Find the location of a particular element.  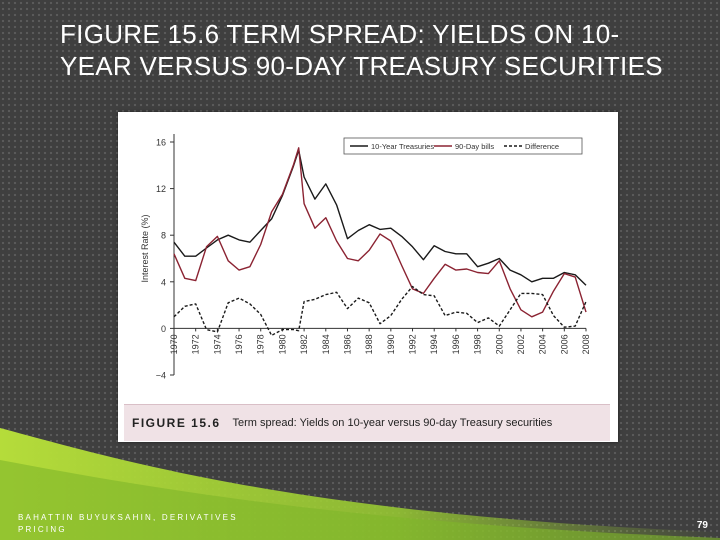

x-tick-label: 1982 is located at coordinates (304, 344).